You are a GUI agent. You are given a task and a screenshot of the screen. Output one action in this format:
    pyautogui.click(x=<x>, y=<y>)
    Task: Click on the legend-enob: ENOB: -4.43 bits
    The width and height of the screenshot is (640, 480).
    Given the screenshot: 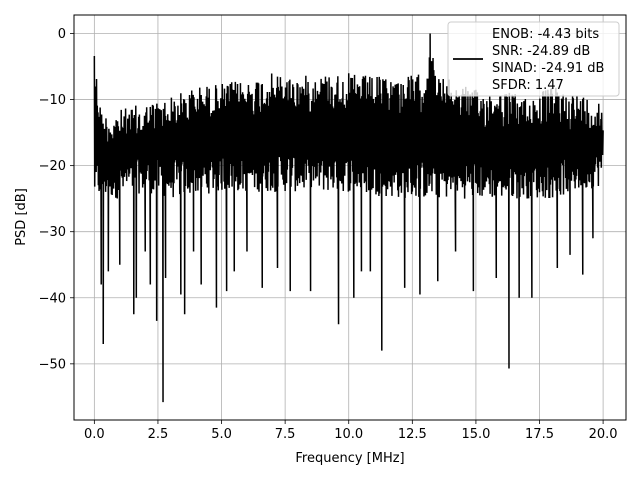 What is the action you would take?
    pyautogui.click(x=545, y=34)
    